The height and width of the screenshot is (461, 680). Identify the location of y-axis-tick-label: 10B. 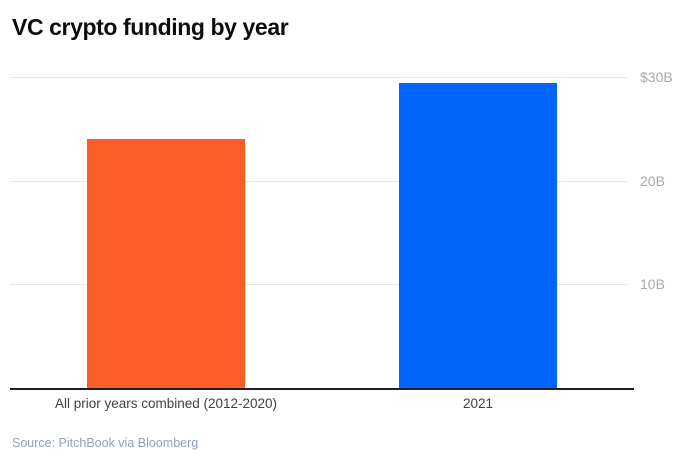
(652, 284).